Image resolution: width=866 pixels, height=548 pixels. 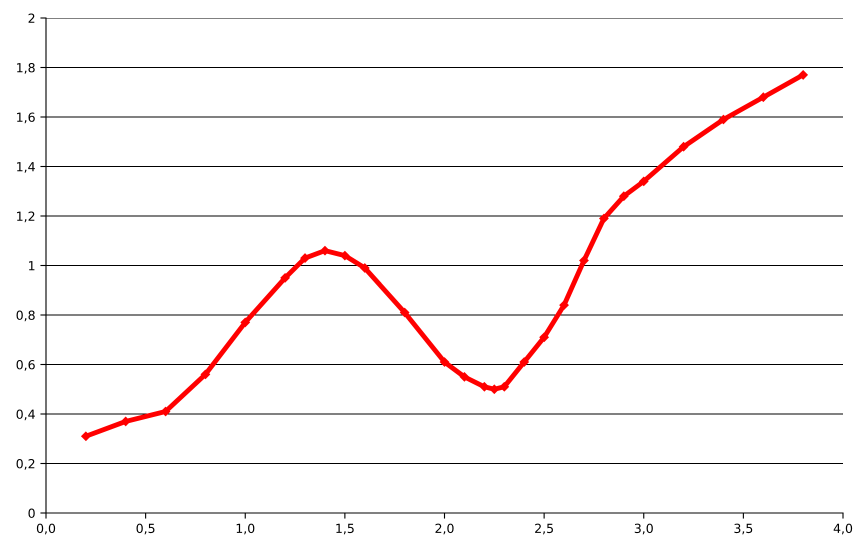 What do you see at coordinates (26, 118) in the screenshot?
I see `y-tick-label: 1,6` at bounding box center [26, 118].